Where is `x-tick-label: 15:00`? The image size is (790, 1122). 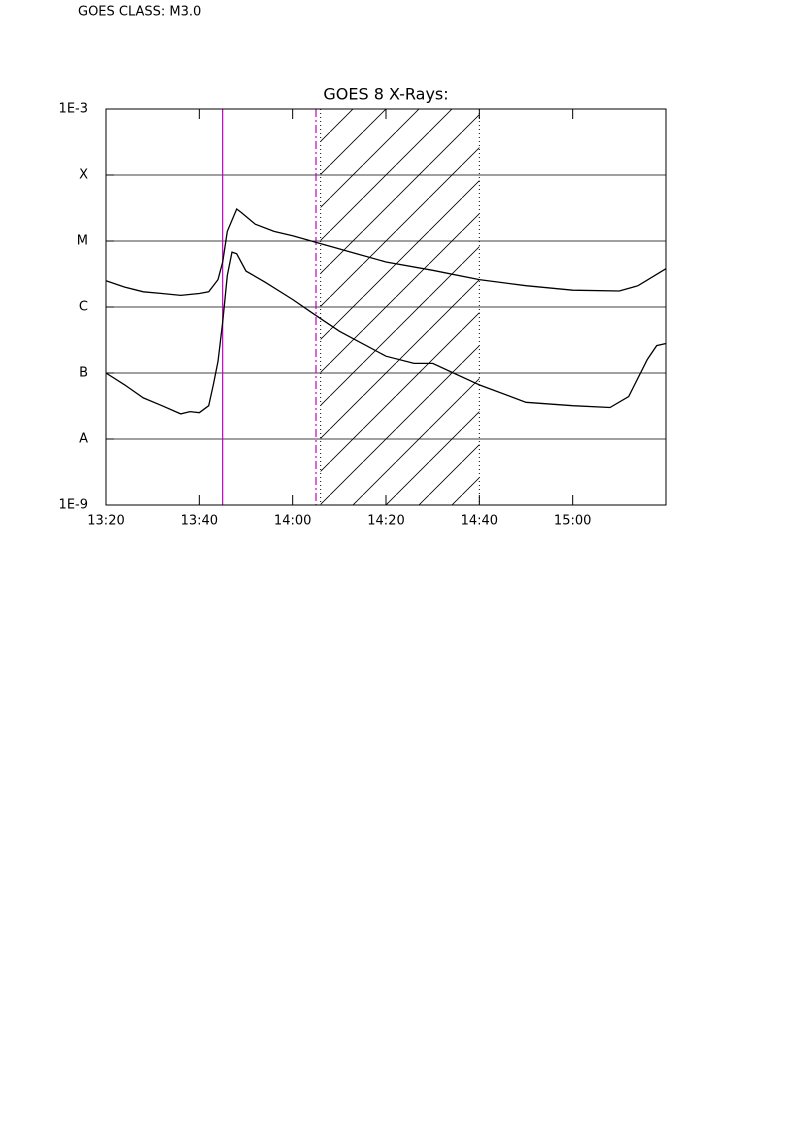 x-tick-label: 15:00 is located at coordinates (572, 521).